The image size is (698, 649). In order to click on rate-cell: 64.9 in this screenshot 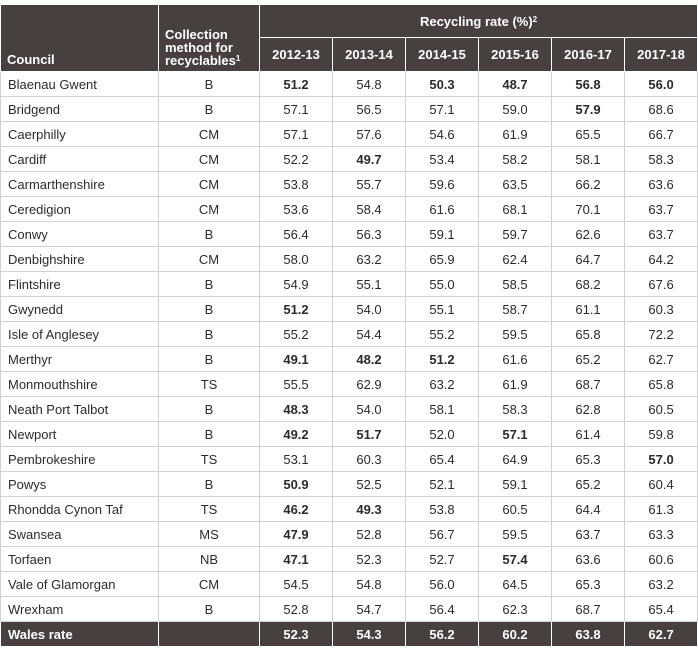, I will do `click(515, 459)`.